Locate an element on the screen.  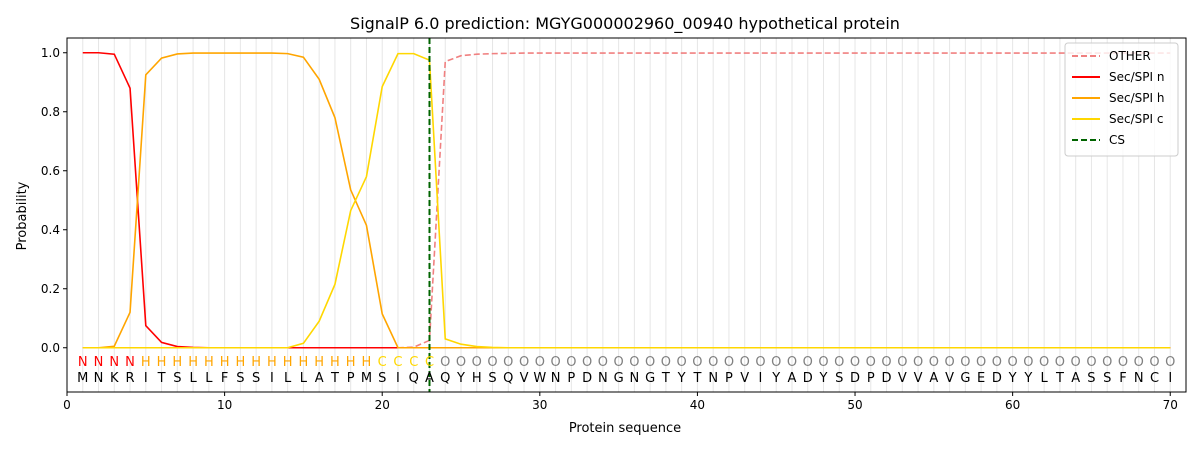
region-label: C is located at coordinates (429, 362).